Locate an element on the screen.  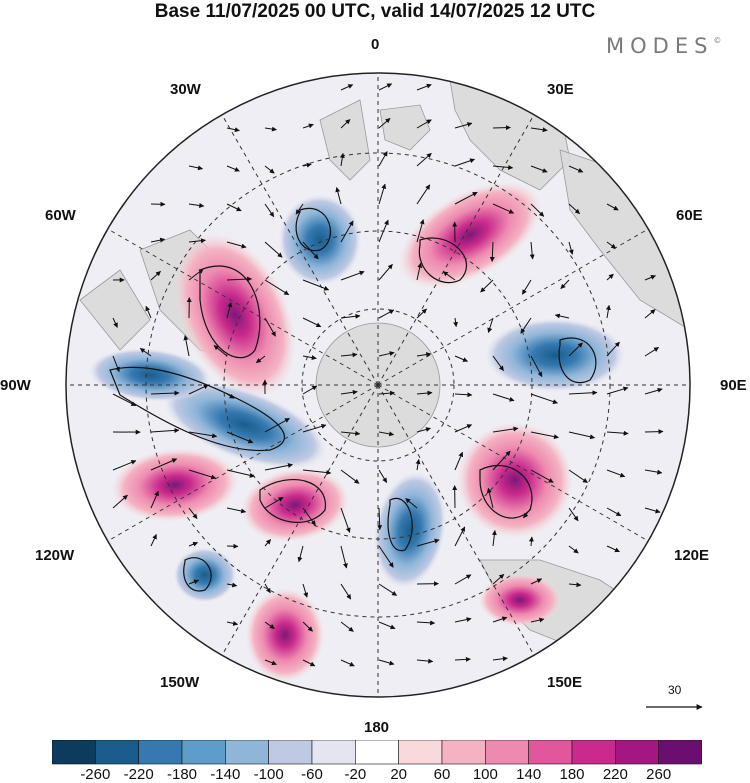
colorbar-tick-label: -20 is located at coordinates (355, 774).